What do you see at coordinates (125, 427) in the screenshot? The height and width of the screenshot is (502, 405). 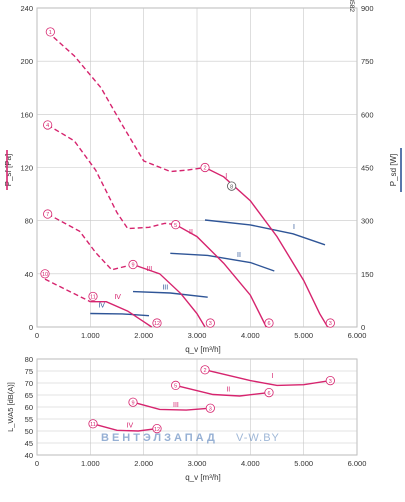 I see `sound-curve-IV` at bounding box center [125, 427].